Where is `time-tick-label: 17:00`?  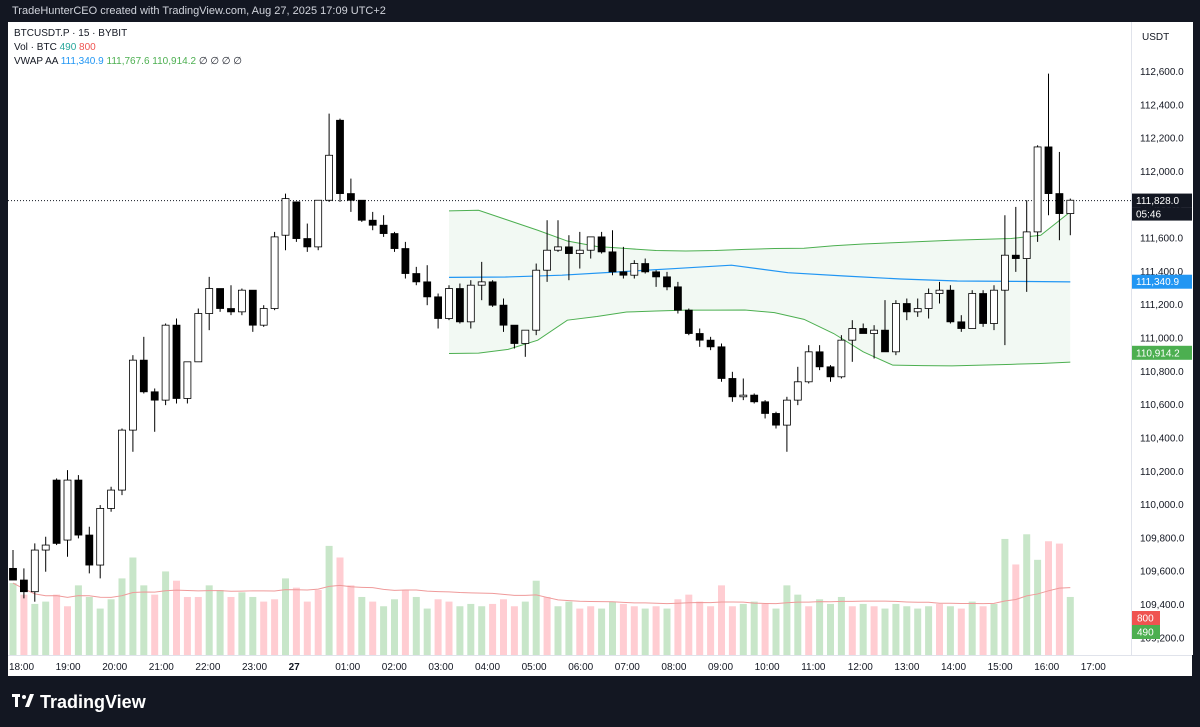 time-tick-label: 17:00 is located at coordinates (1093, 667).